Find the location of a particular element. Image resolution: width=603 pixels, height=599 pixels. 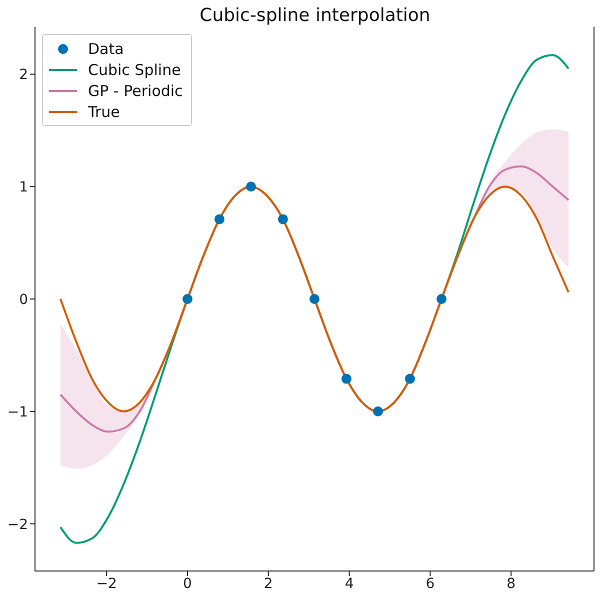

x-tick-label: 0 is located at coordinates (187, 584).